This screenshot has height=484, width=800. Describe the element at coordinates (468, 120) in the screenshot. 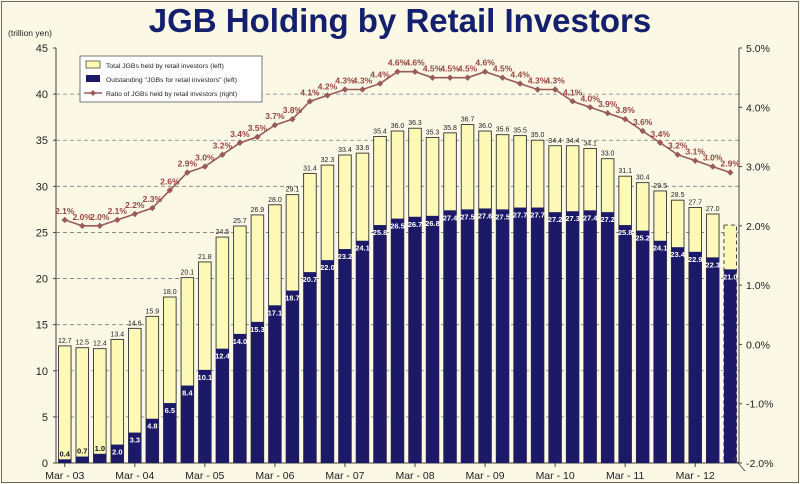

I see `total-value-label: 36.7` at that location.